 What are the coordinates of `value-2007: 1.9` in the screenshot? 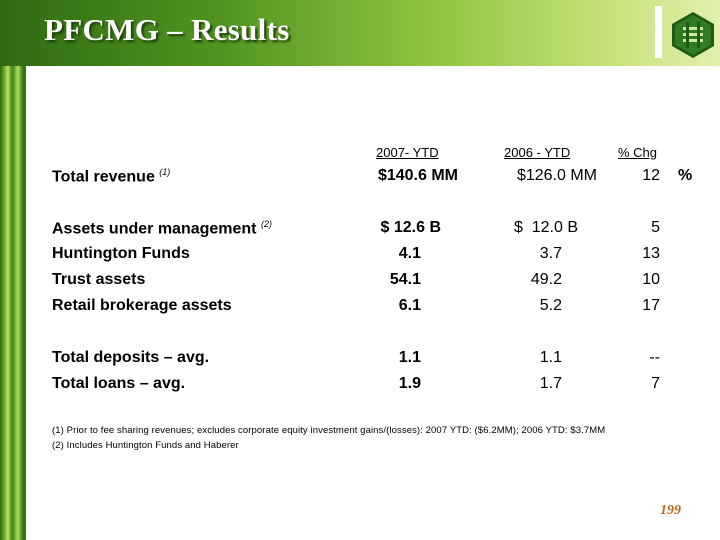 It's located at (409, 383).